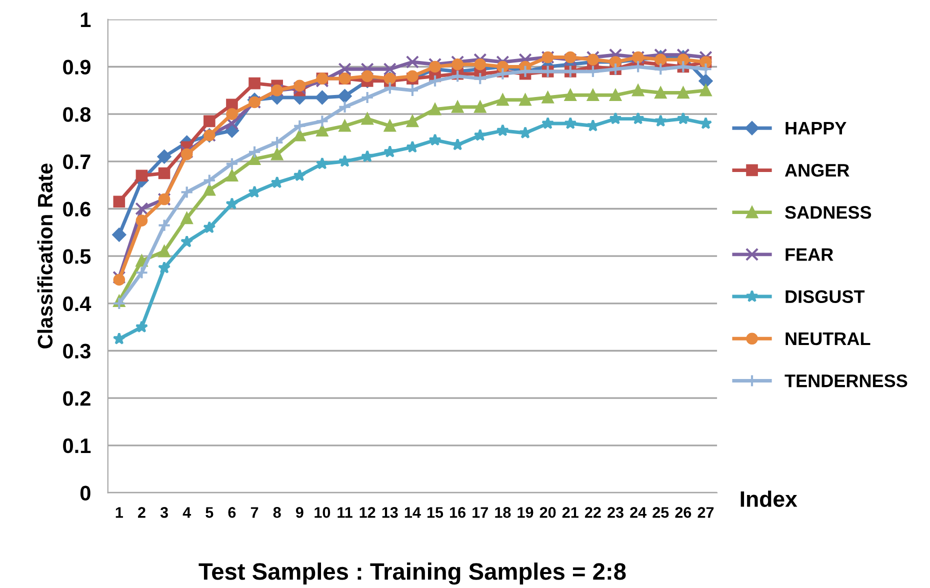 Image resolution: width=930 pixels, height=588 pixels. Describe the element at coordinates (706, 512) in the screenshot. I see `x-tick-label: 27` at that location.